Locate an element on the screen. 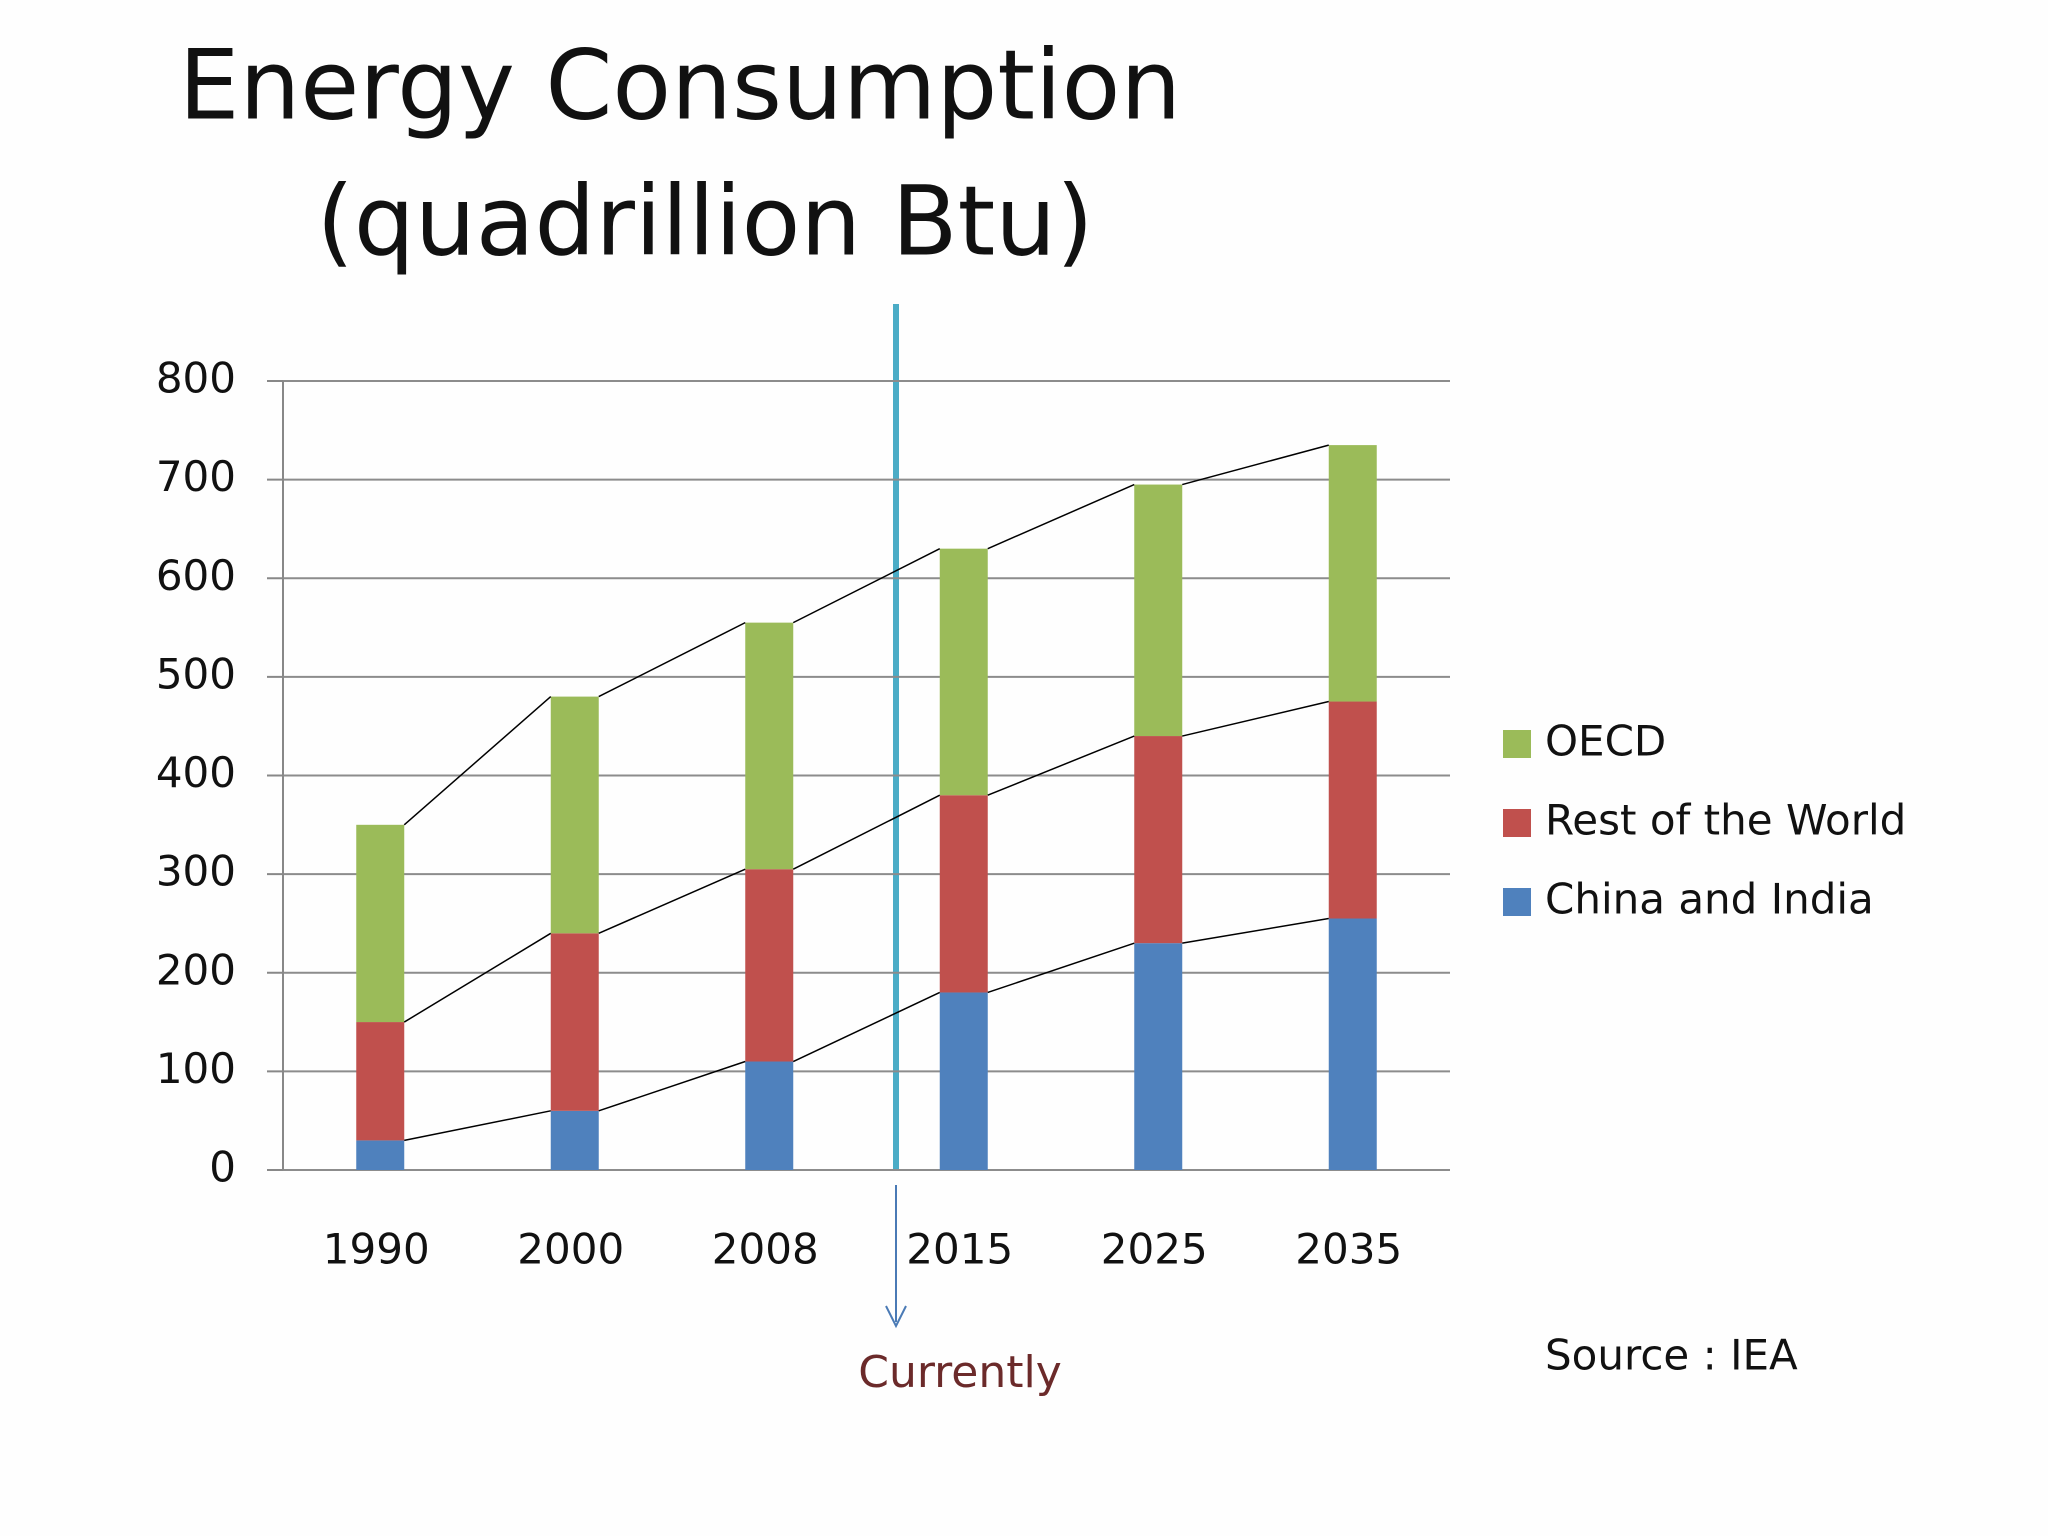  x-tick-label: 1990 is located at coordinates (376, 1249).